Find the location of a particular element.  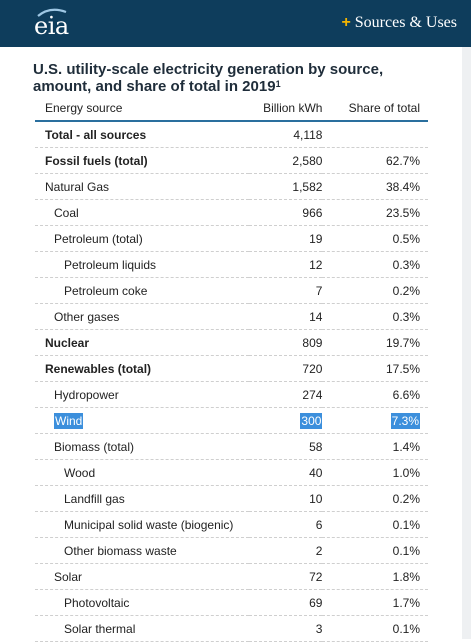

col-header-kwh: Billion kWh is located at coordinates (286, 108).